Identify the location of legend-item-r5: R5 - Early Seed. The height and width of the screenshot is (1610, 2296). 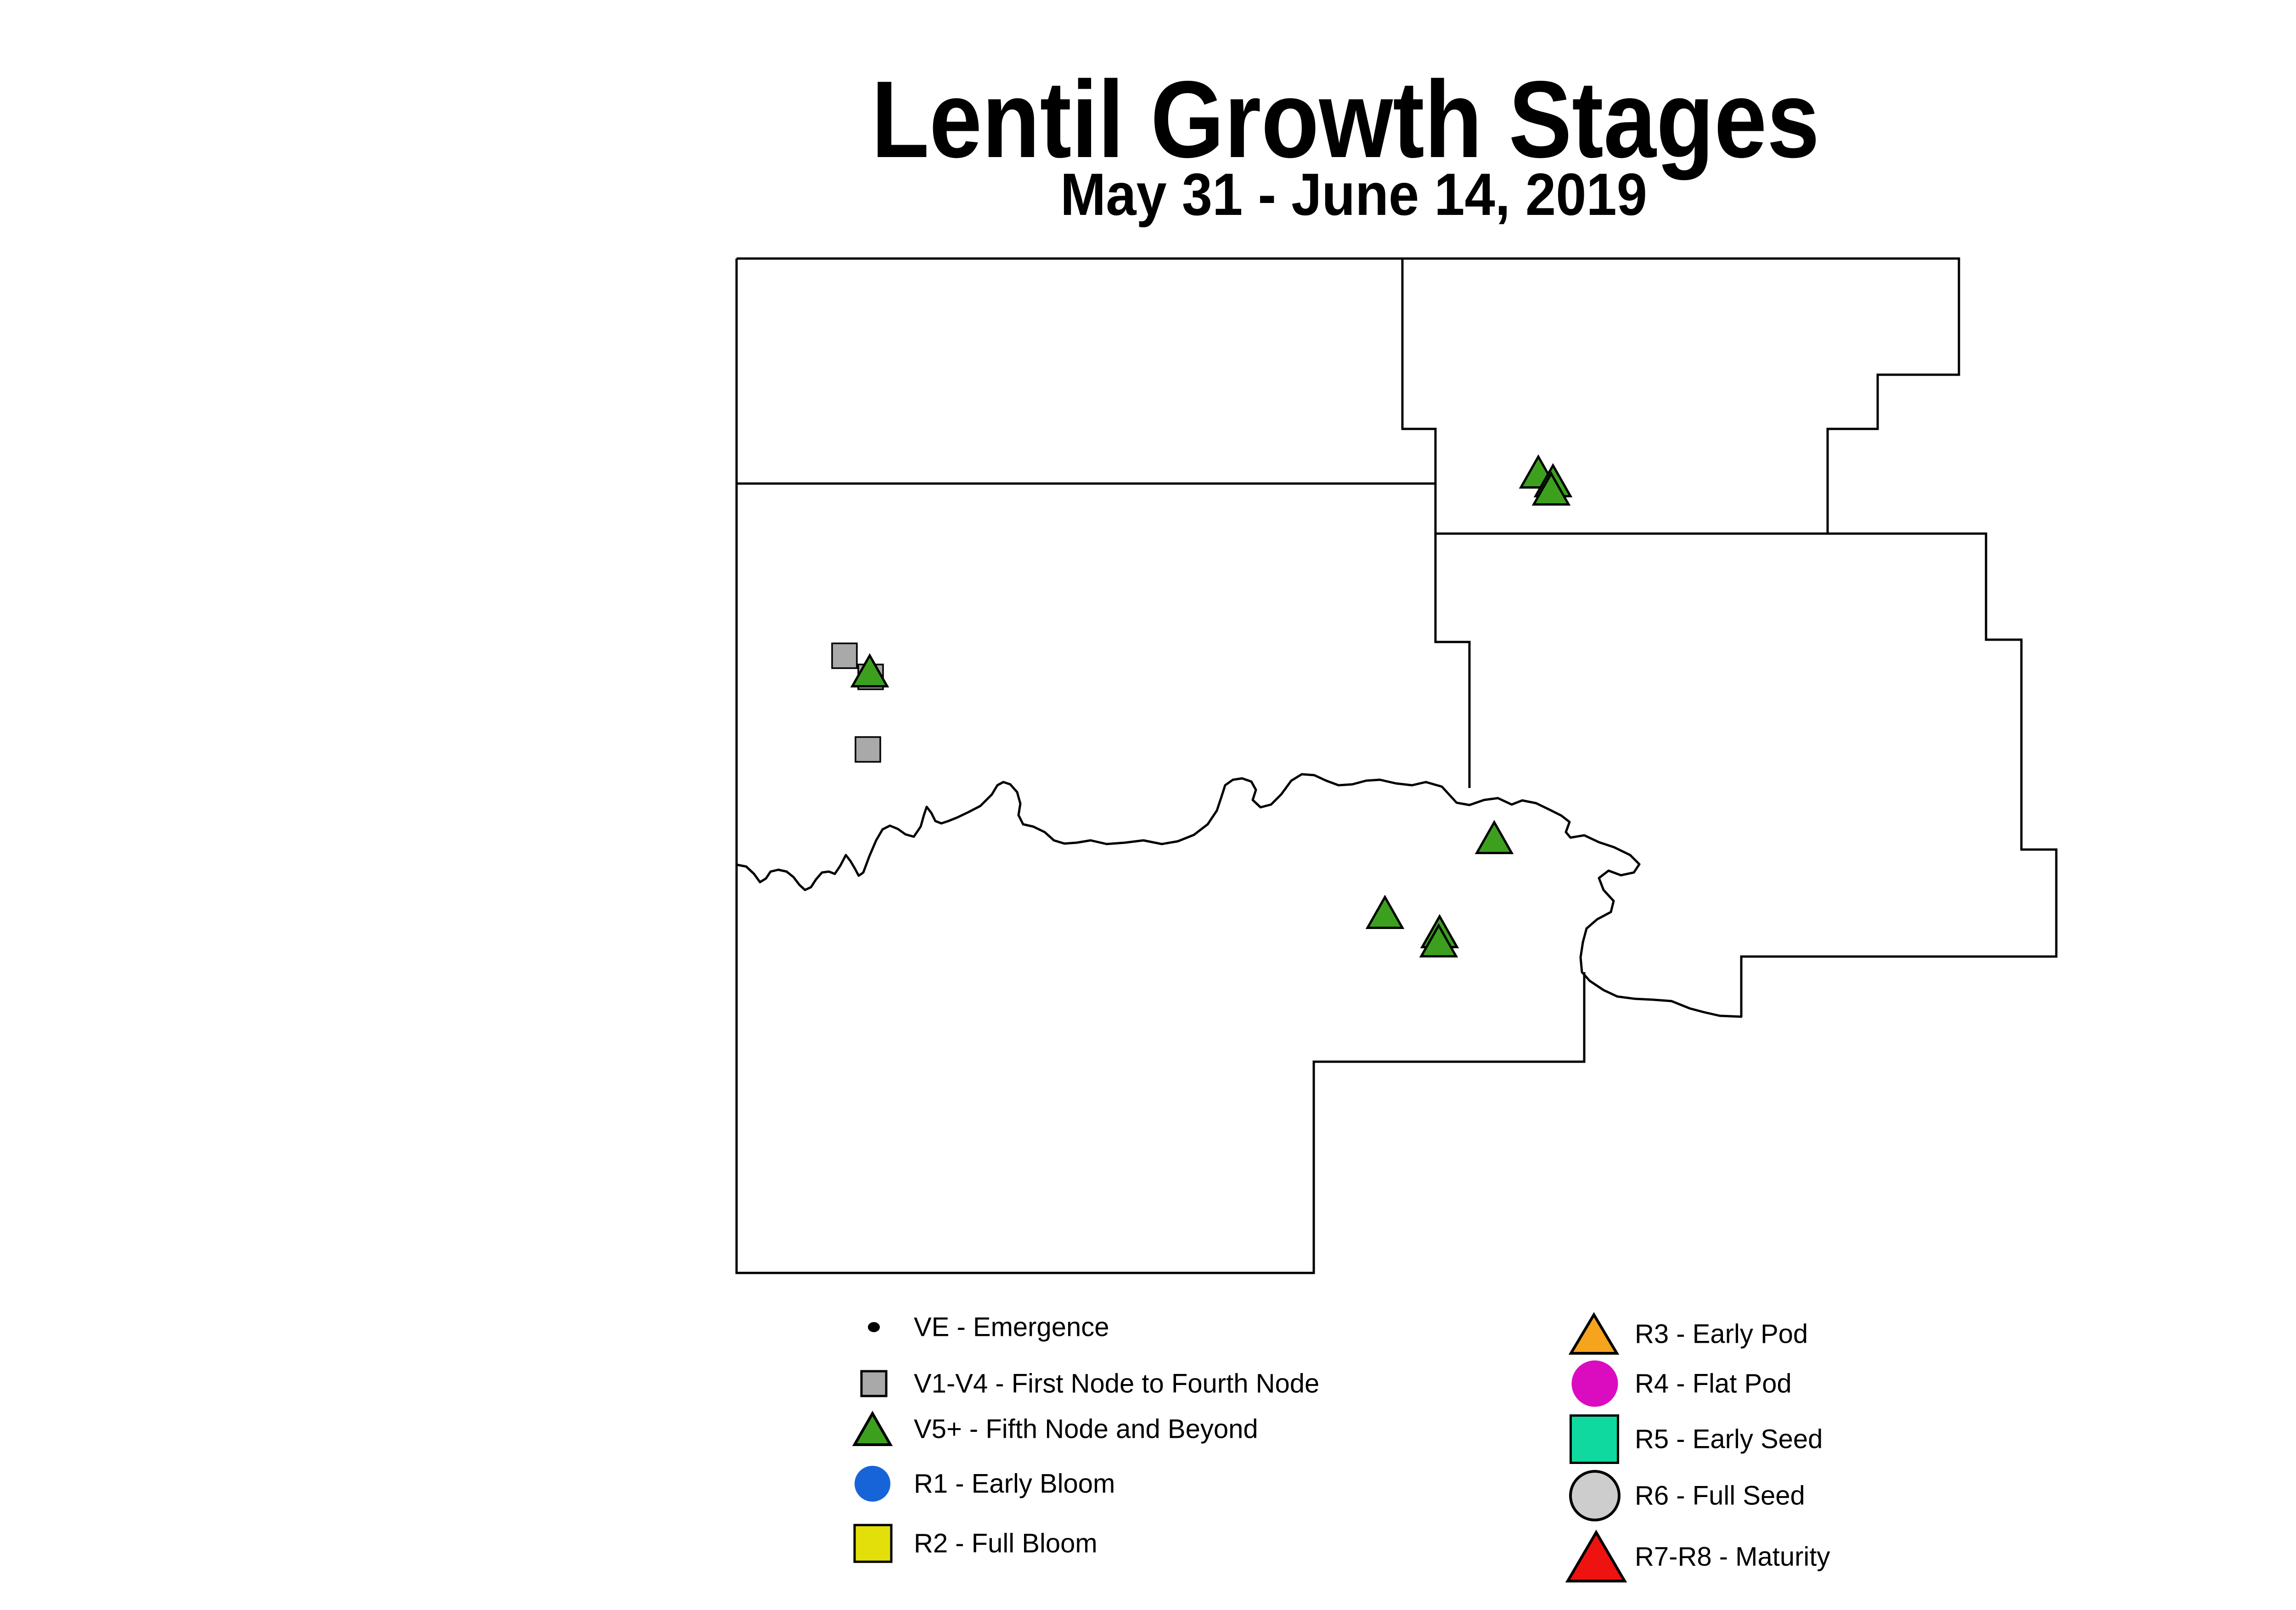
(1696, 1439).